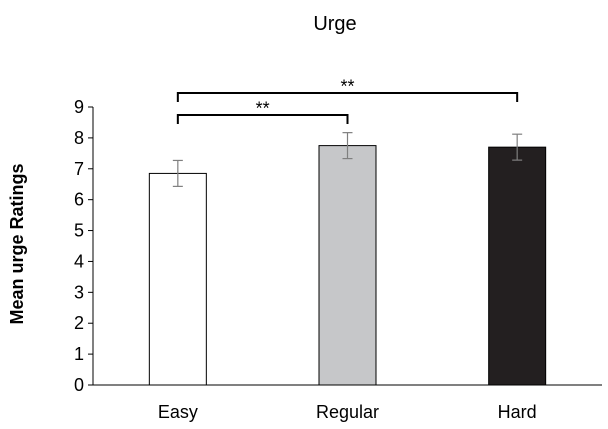 Image resolution: width=608 pixels, height=429 pixels. What do you see at coordinates (17, 243) in the screenshot?
I see `y-axis-label: Mean urge Ratings` at bounding box center [17, 243].